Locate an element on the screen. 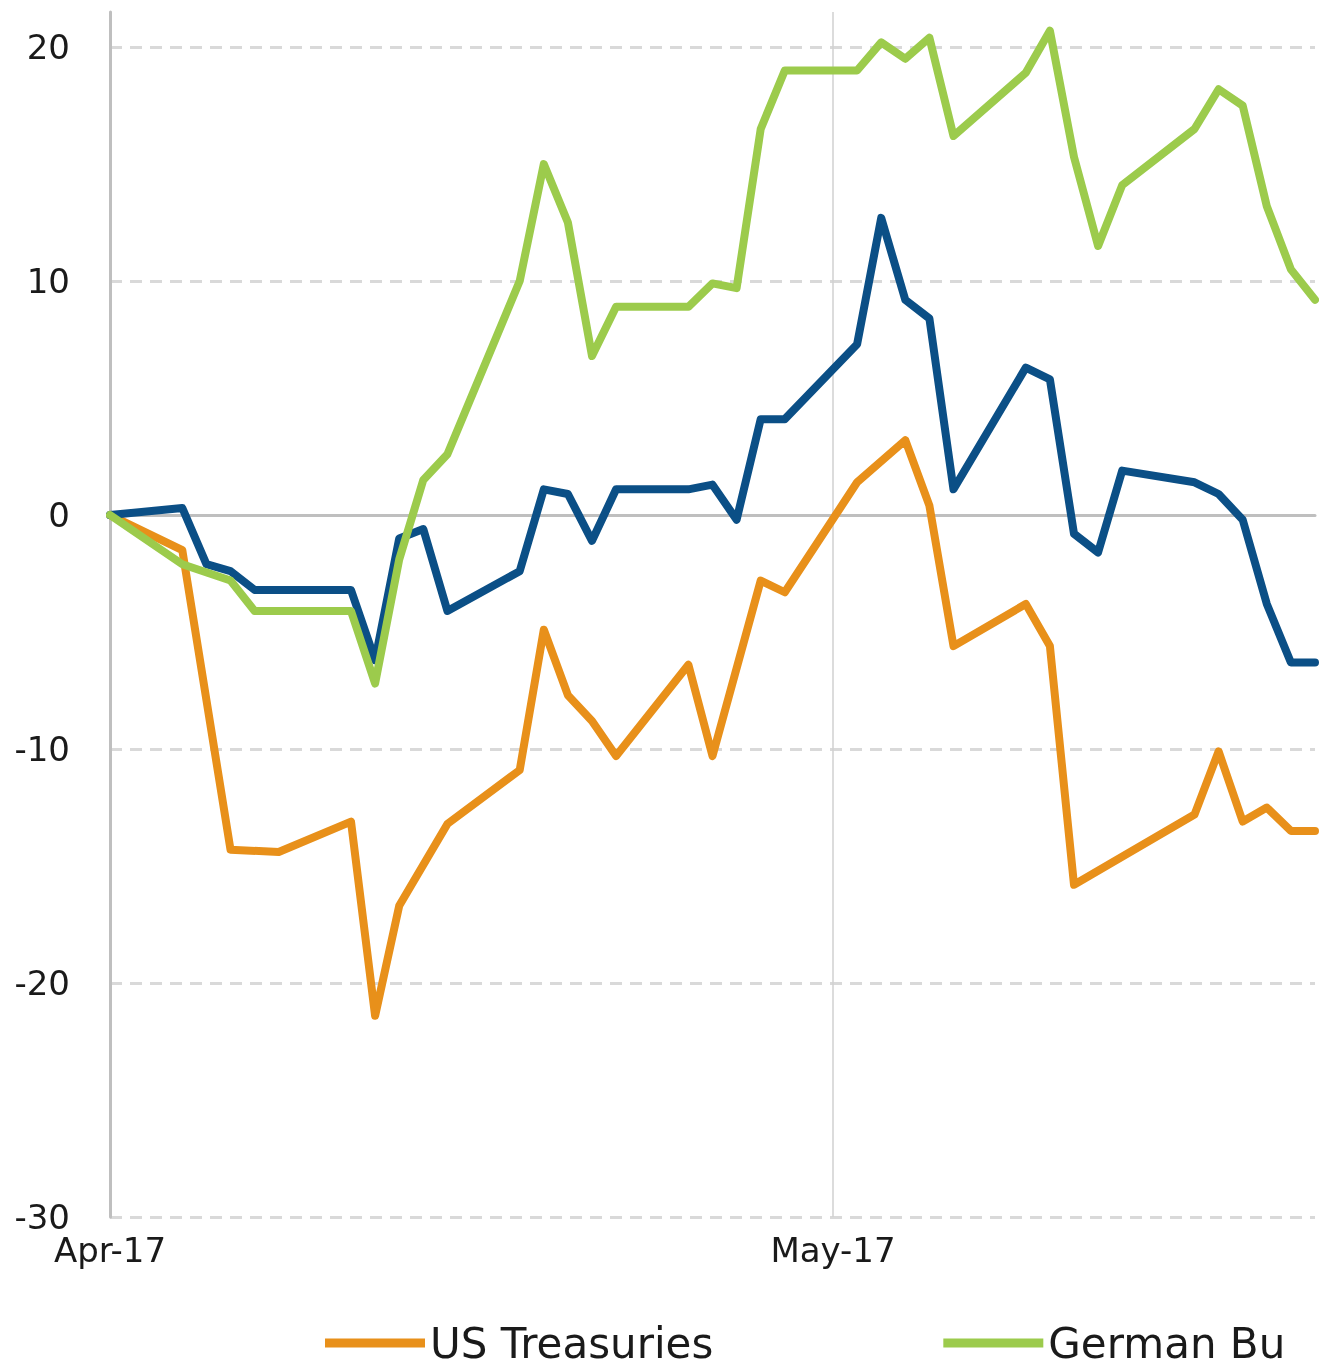  legend-label: US Treasuries is located at coordinates (572, 1343).